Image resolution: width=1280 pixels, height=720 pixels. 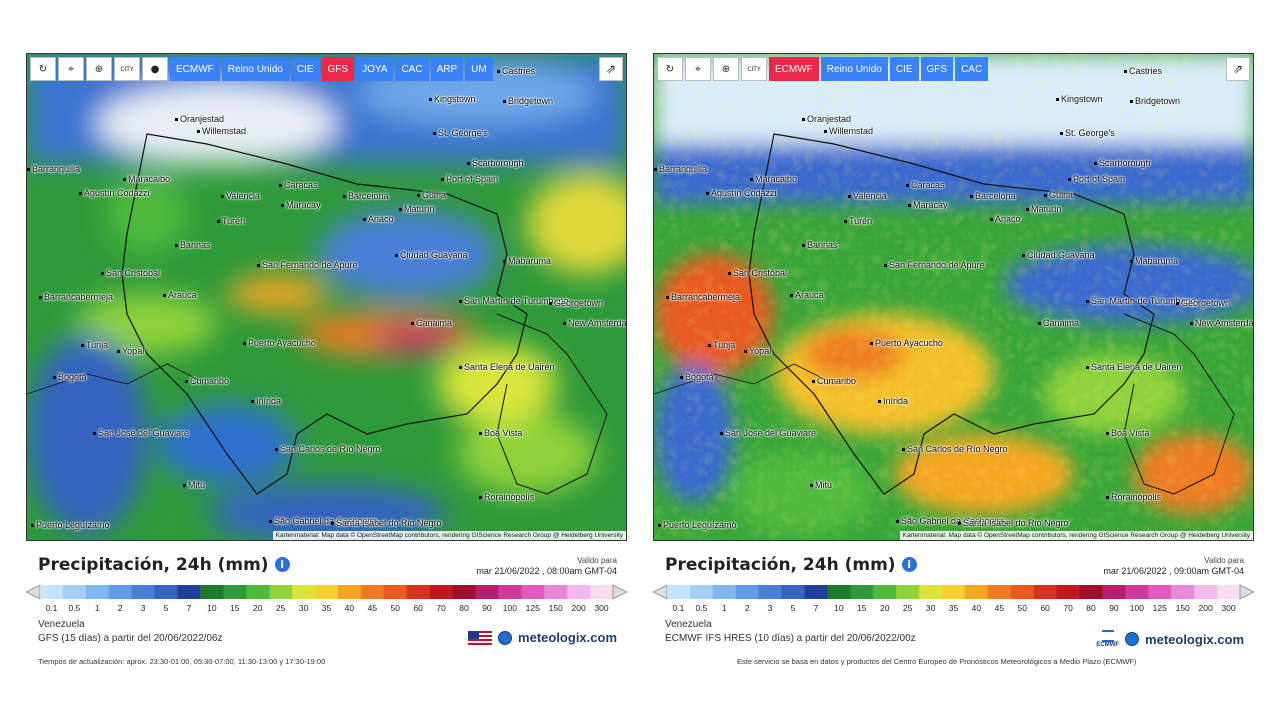 What do you see at coordinates (441, 608) in the screenshot?
I see `legend-label: 70` at bounding box center [441, 608].